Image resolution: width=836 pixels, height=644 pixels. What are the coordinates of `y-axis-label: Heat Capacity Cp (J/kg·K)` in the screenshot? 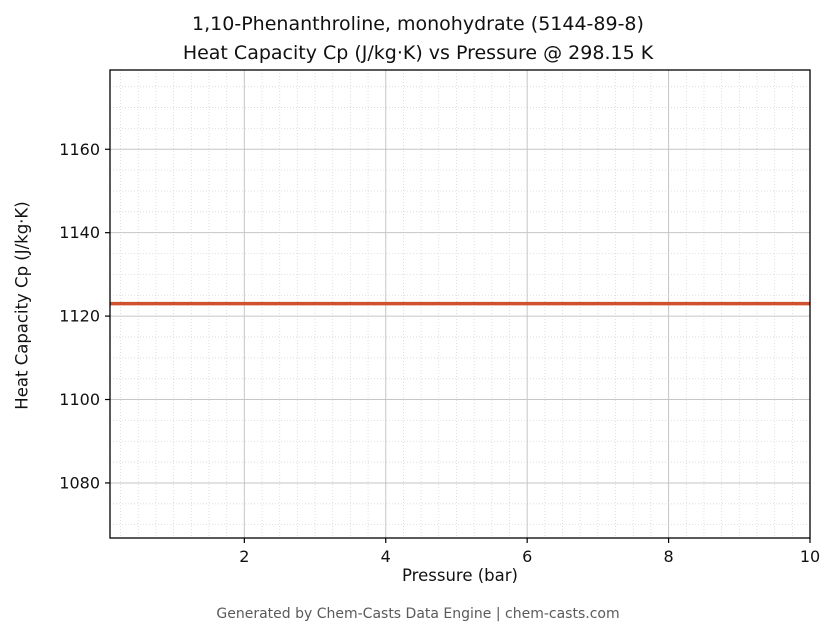 It's located at (22, 305).